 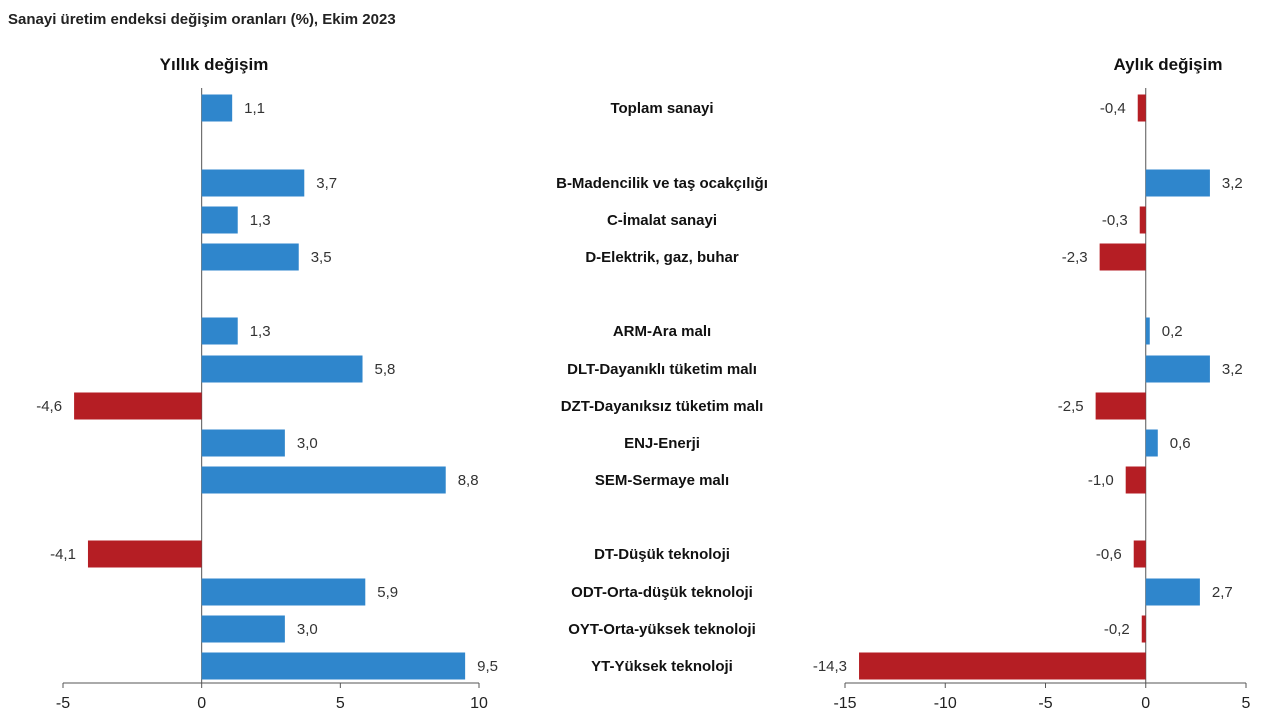 I want to click on right-value-label: 0,2, so click(x=1172, y=331).